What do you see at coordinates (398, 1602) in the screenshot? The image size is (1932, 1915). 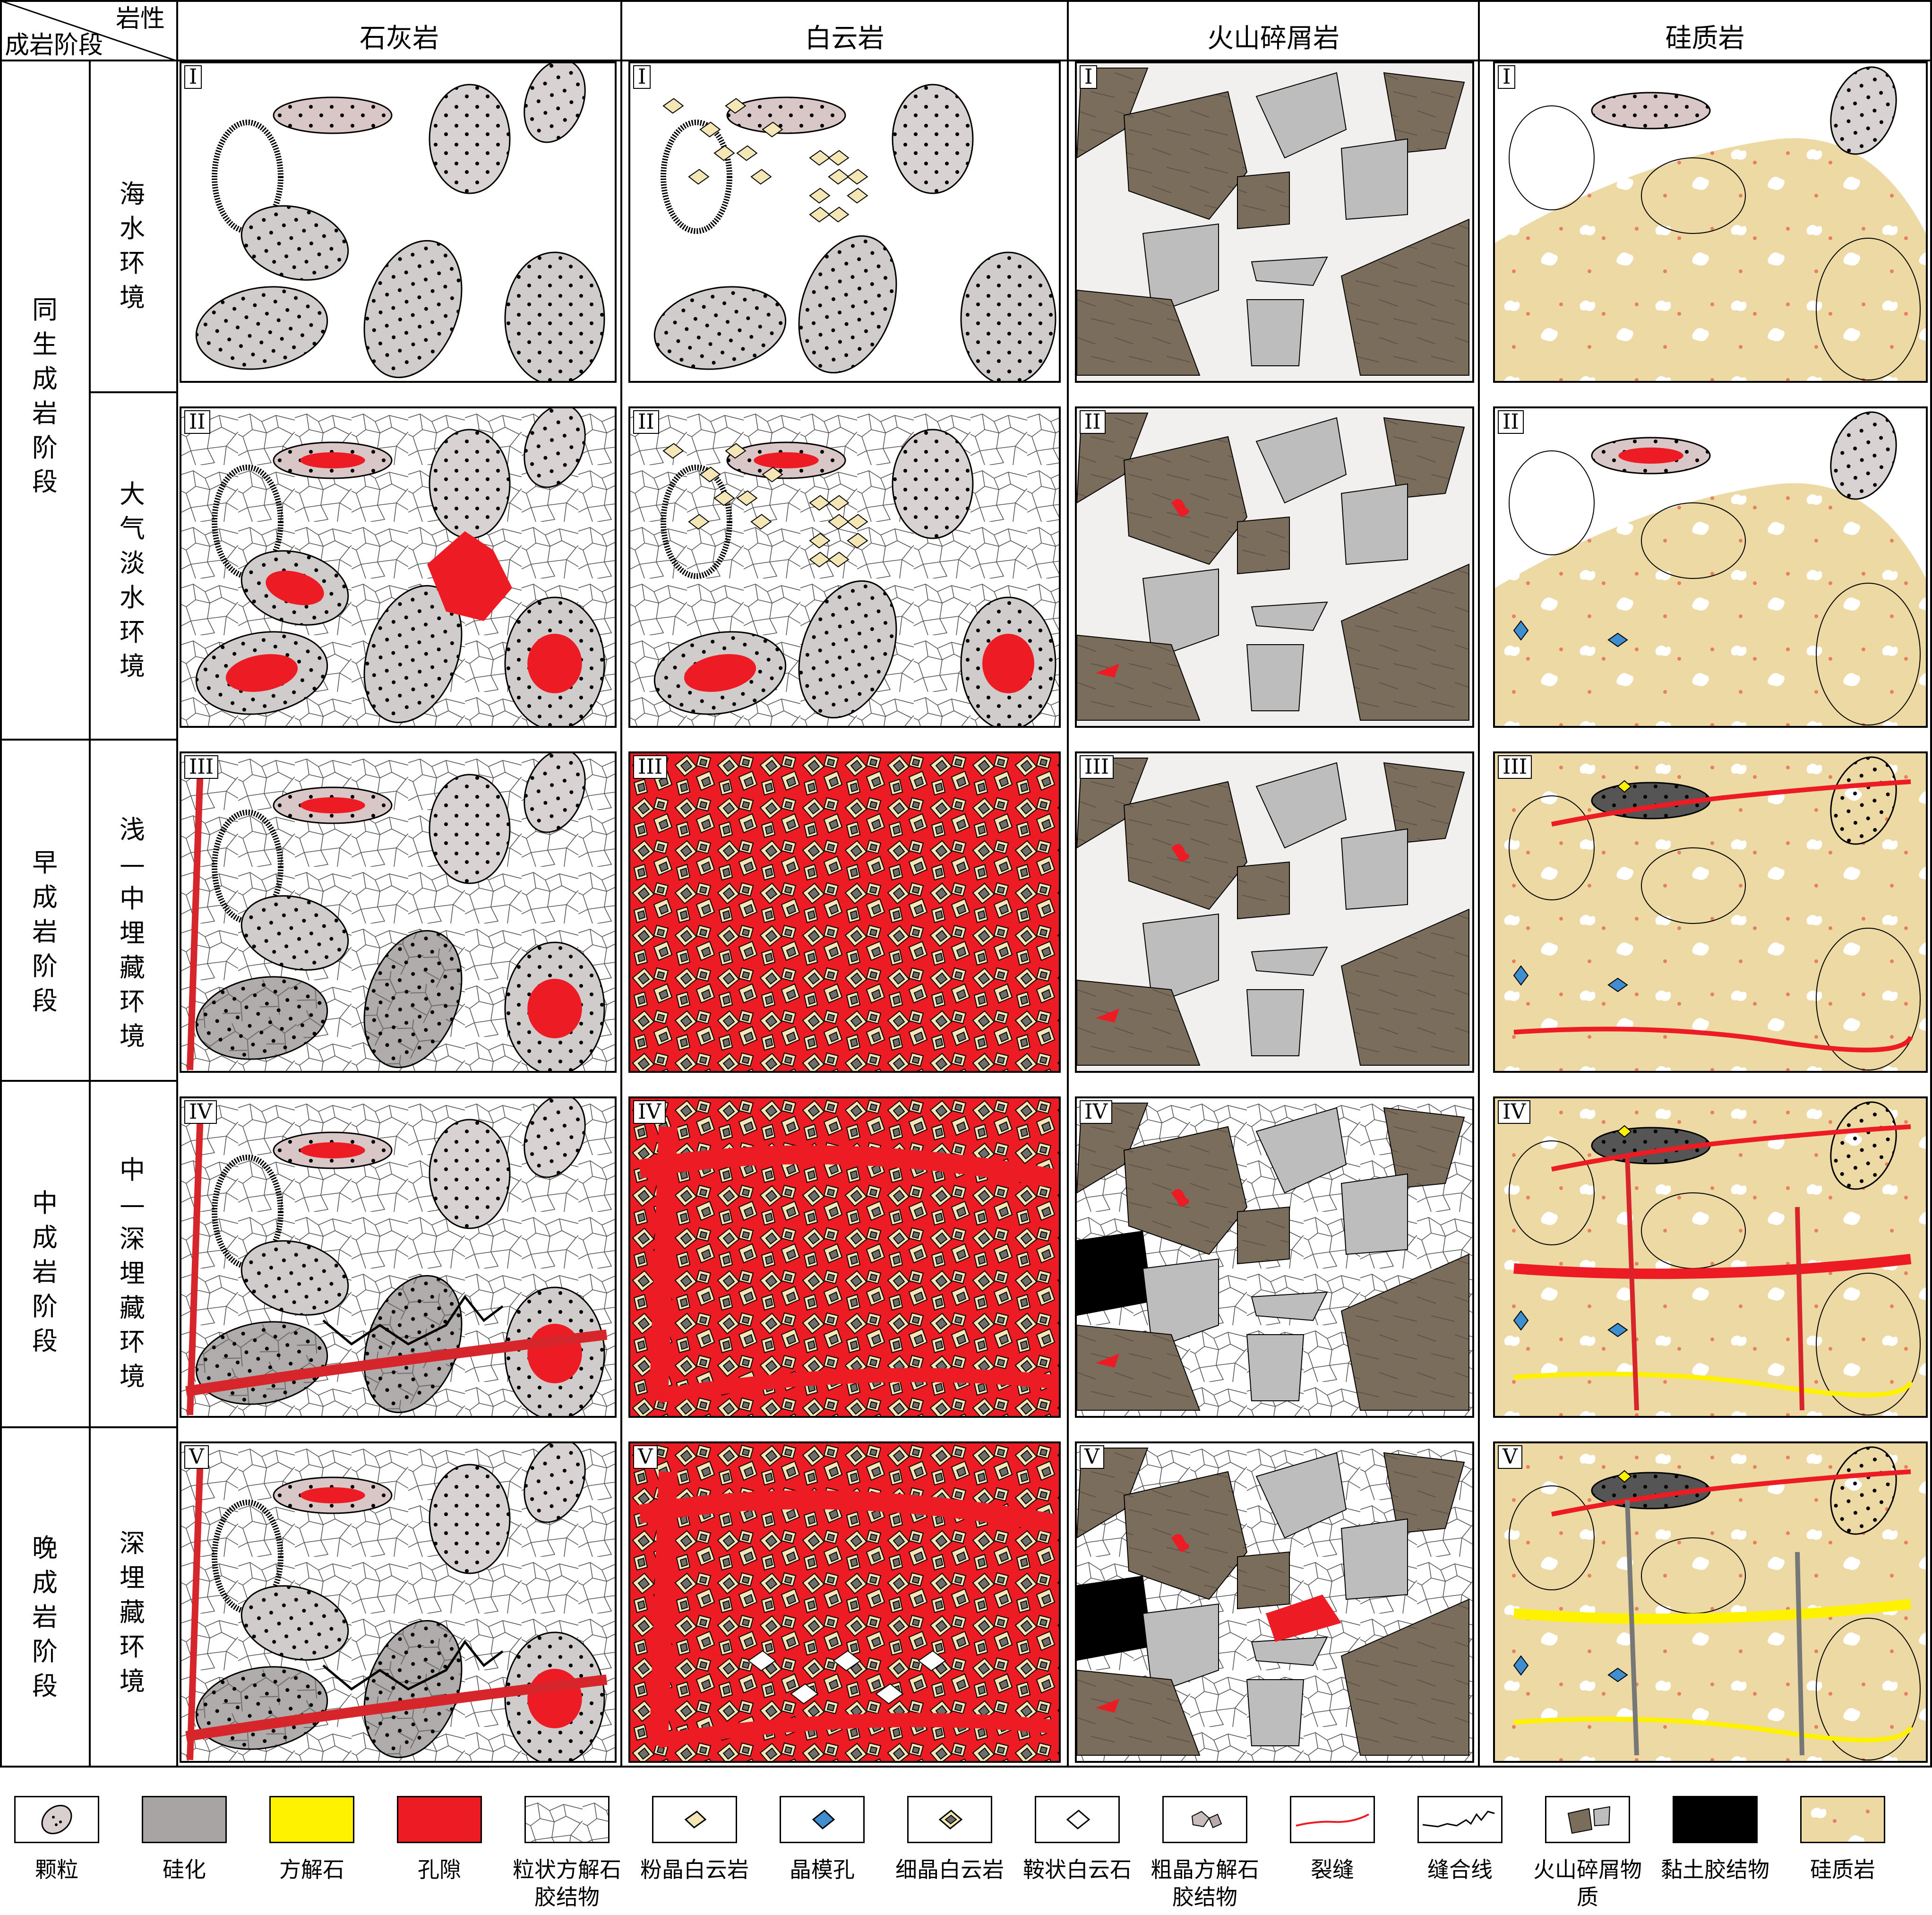 I see `panel-limestone-stage-5: V` at bounding box center [398, 1602].